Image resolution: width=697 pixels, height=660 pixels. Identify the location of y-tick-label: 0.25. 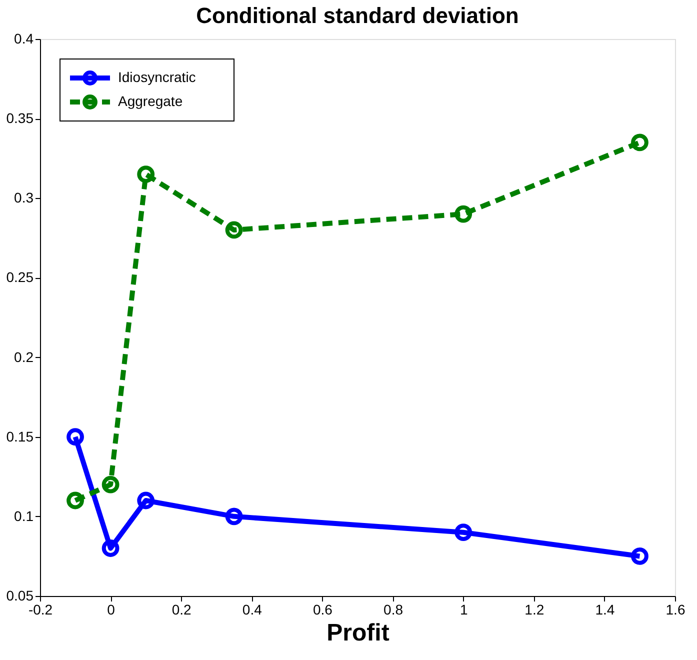
(20, 277).